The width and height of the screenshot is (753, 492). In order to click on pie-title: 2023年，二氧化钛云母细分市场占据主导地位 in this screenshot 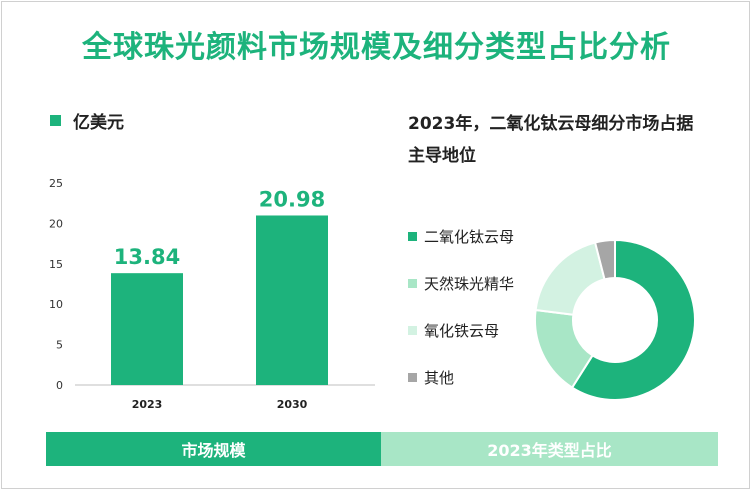, I will do `click(551, 140)`.